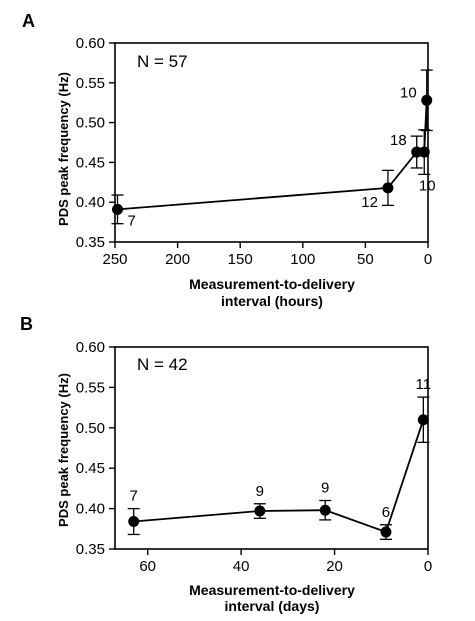 Image resolution: width=475 pixels, height=621 pixels. I want to click on panel-a-x-tick-label: 100, so click(302, 259).